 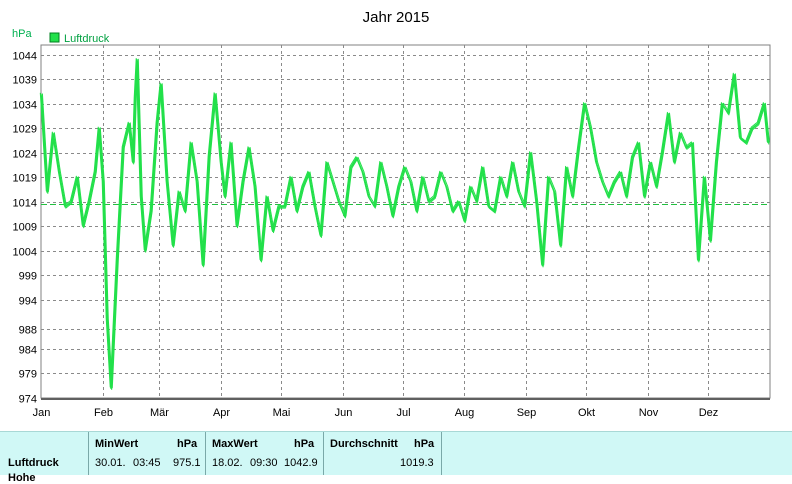 What do you see at coordinates (403, 413) in the screenshot?
I see `x-tick-label: Jul` at bounding box center [403, 413].